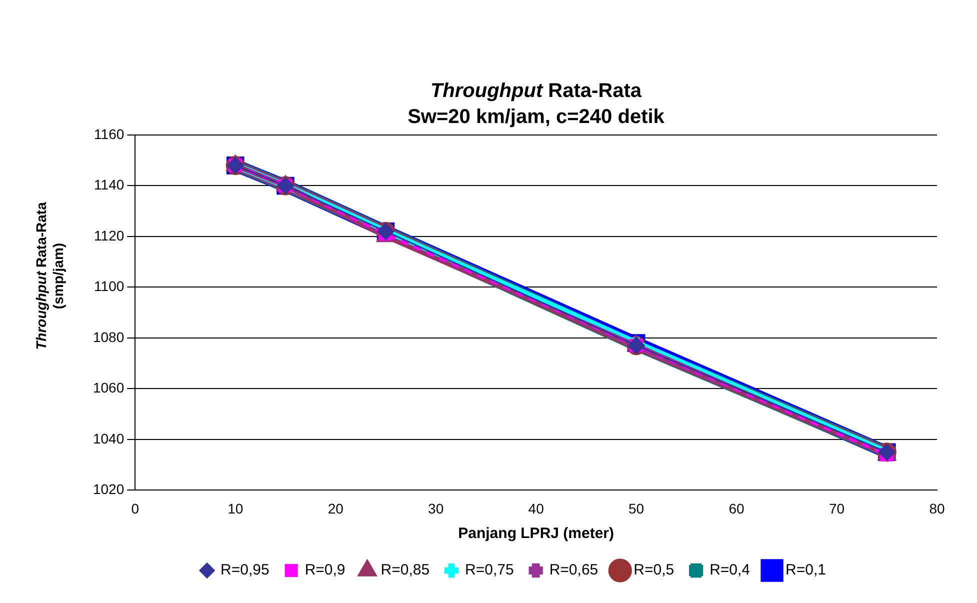  I want to click on x-tick-label: 30, so click(436, 508).